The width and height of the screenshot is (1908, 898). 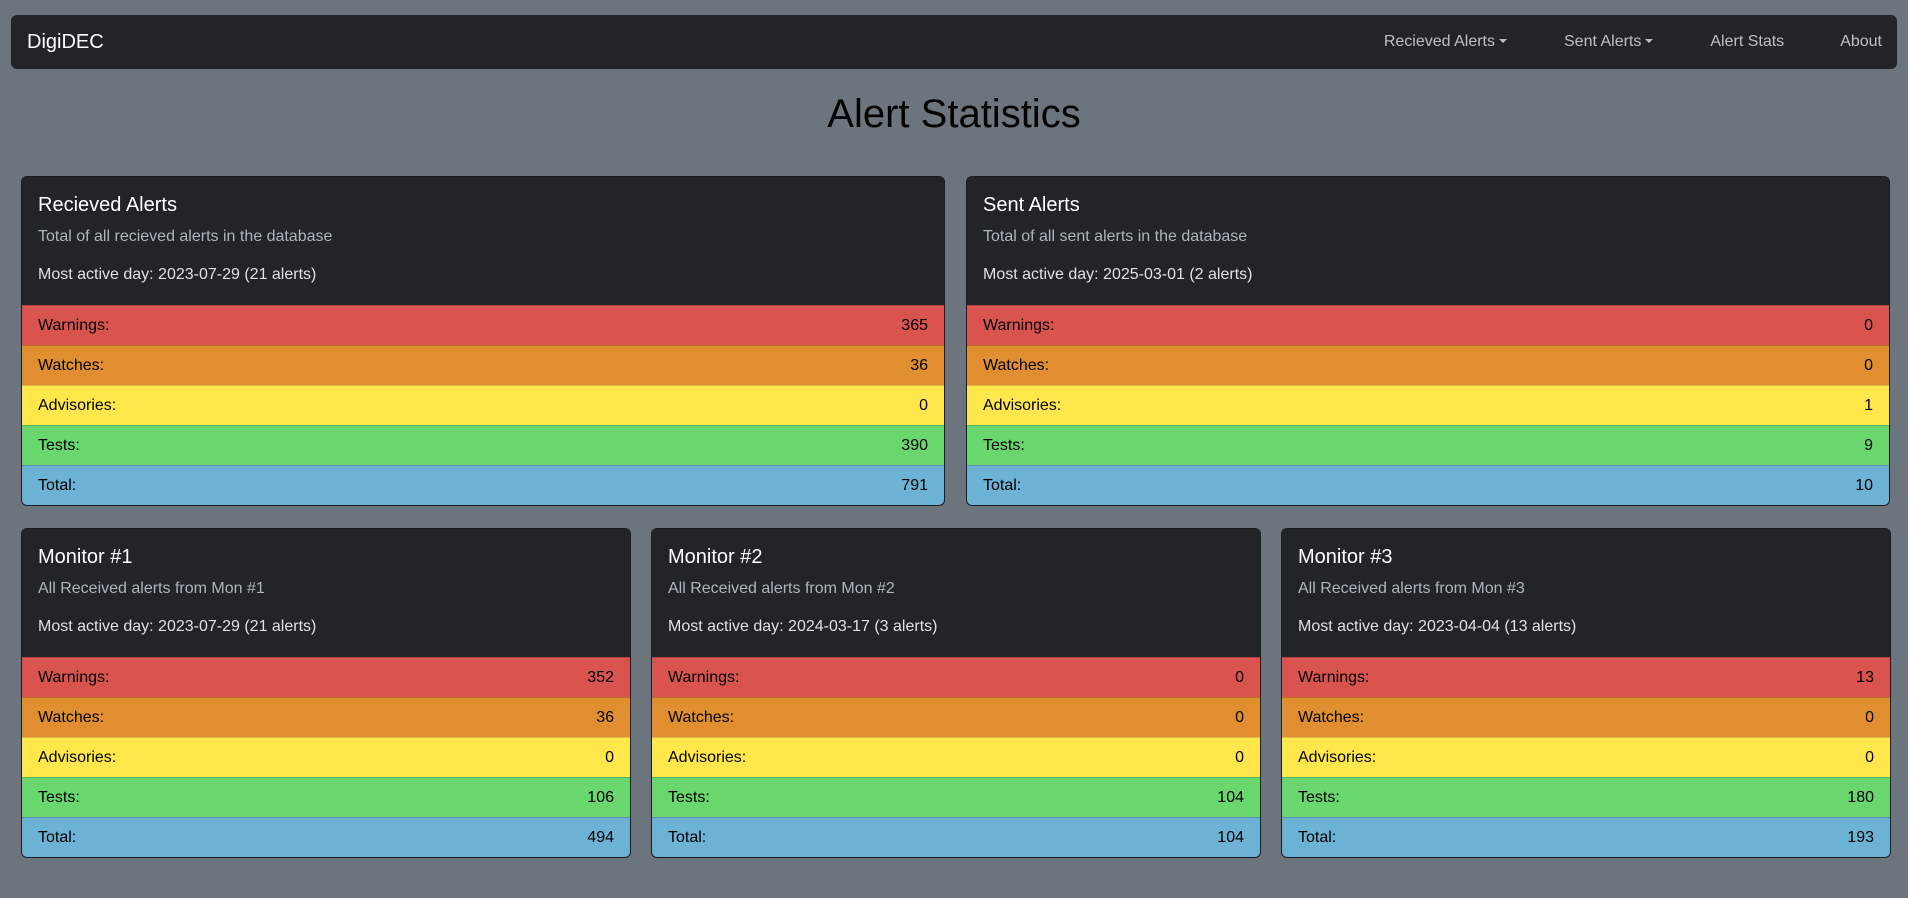 I want to click on caret-down-icon, so click(x=1503, y=41).